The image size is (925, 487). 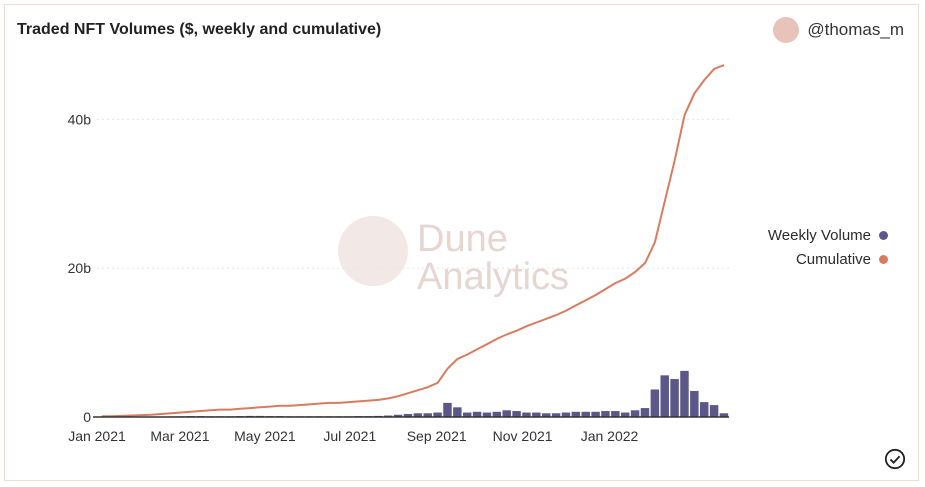 I want to click on y-tick-label: 0, so click(x=87, y=417).